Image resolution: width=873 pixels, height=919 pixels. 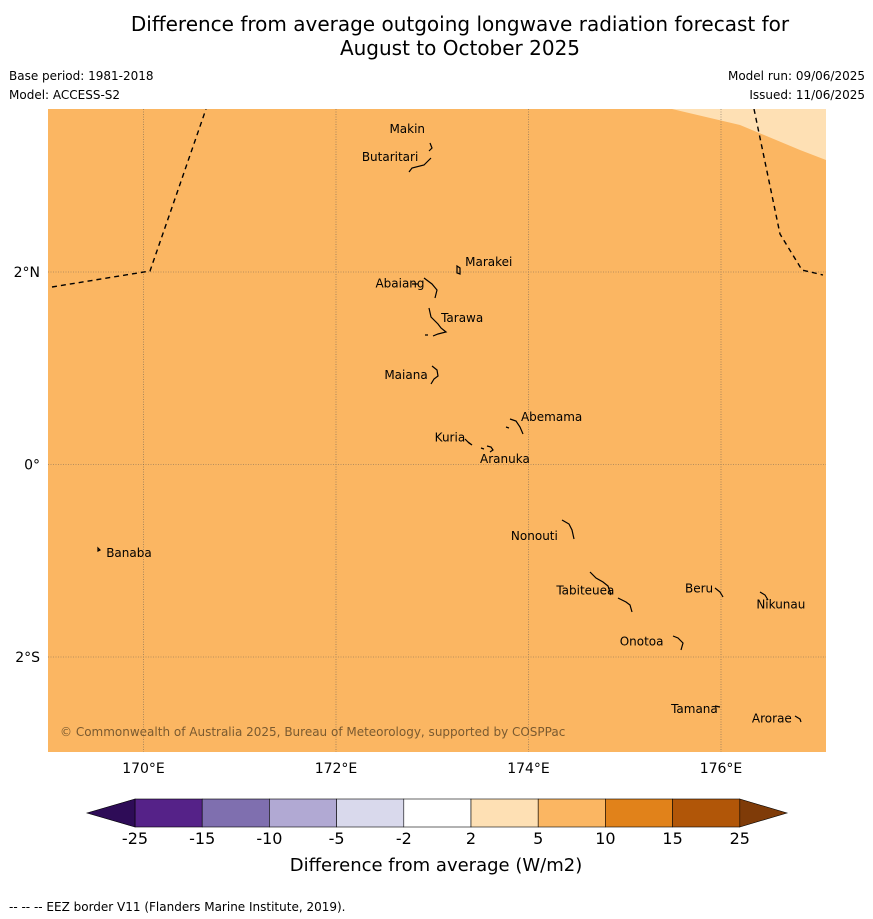 What do you see at coordinates (642, 642) in the screenshot?
I see `island-label: Onotoa` at bounding box center [642, 642].